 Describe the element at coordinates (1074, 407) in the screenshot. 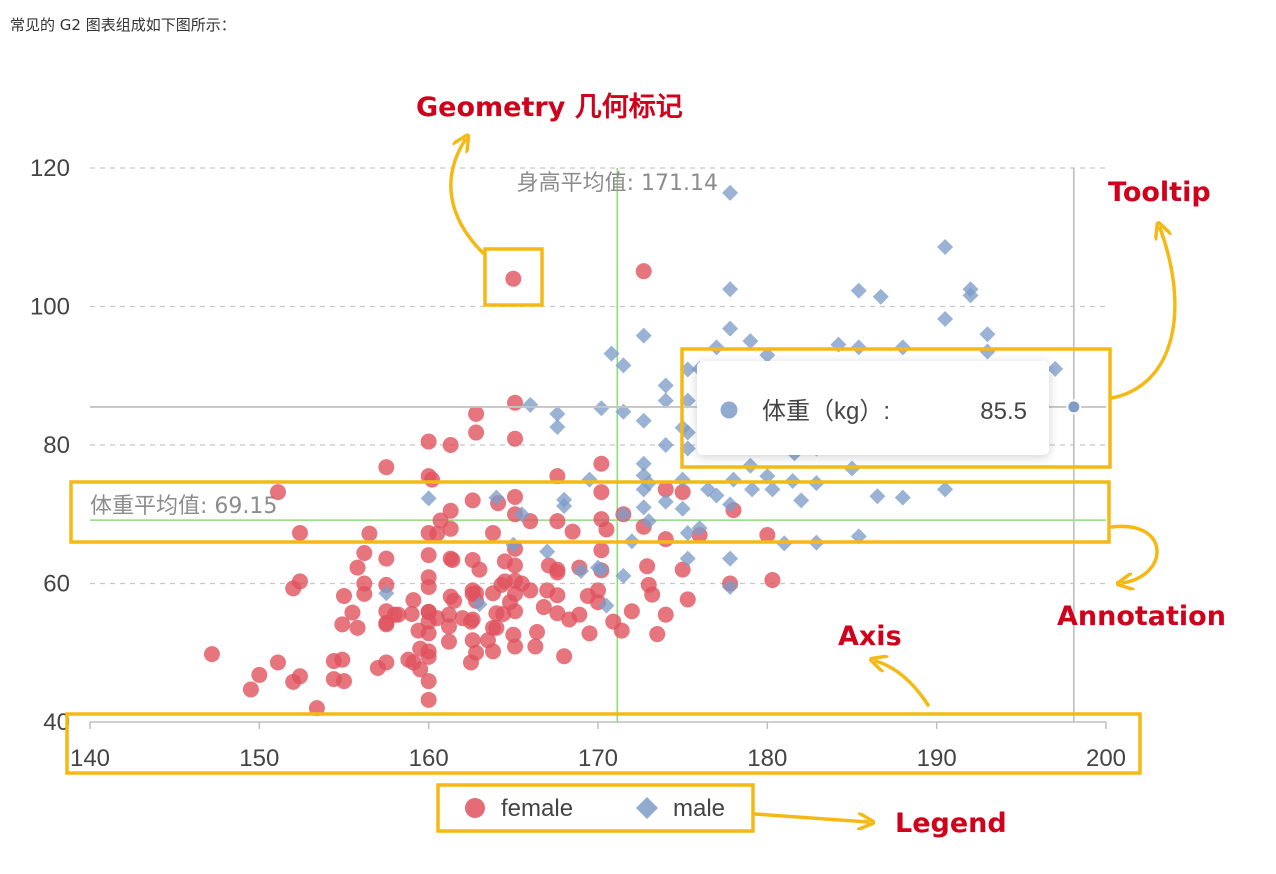

I see `tooltip-active-point` at that location.